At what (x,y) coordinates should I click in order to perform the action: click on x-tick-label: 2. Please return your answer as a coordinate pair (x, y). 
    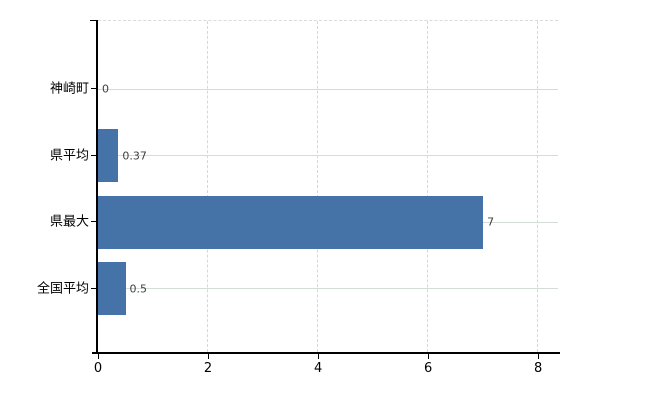
    Looking at the image, I should click on (208, 368).